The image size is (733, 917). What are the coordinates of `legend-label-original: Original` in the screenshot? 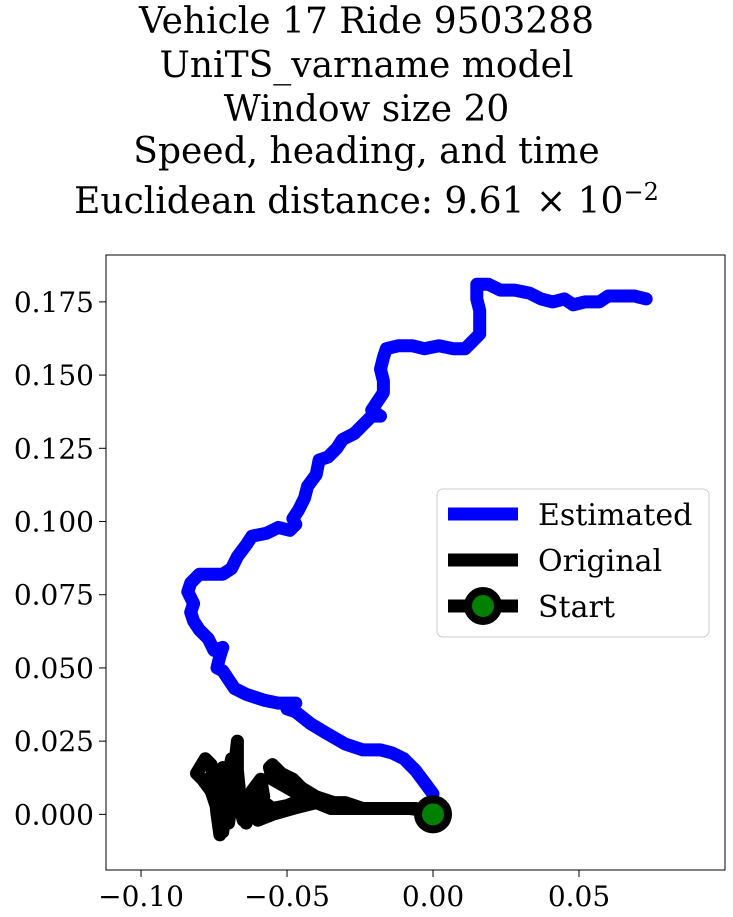 It's located at (600, 561).